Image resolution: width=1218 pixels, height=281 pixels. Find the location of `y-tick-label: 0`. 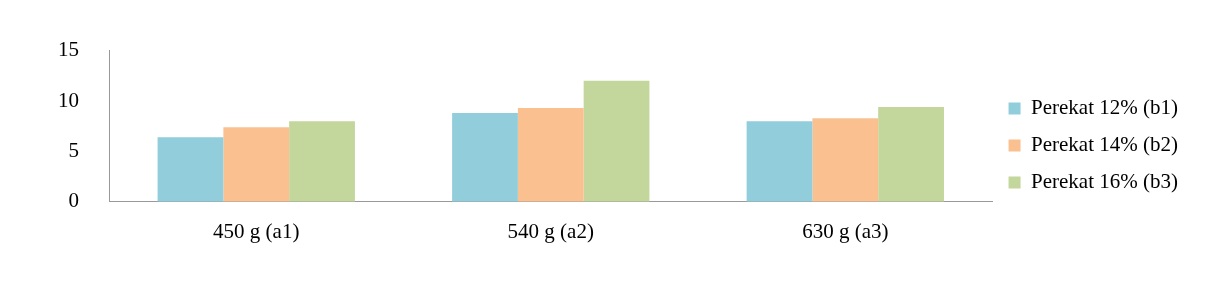

y-tick-label: 0 is located at coordinates (73, 200).